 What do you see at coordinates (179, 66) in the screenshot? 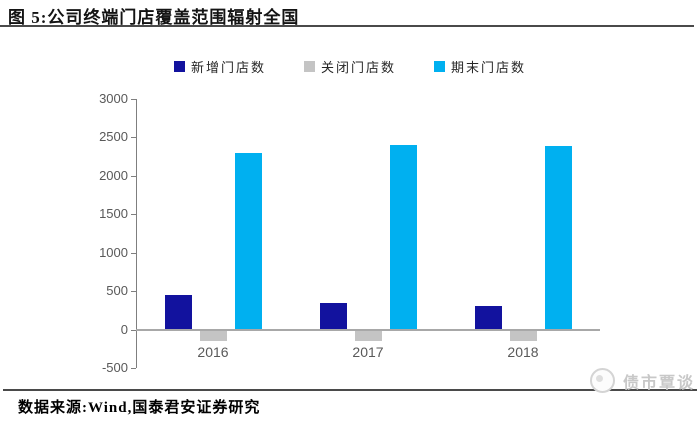
I see `legend-swatch-new-stores` at bounding box center [179, 66].